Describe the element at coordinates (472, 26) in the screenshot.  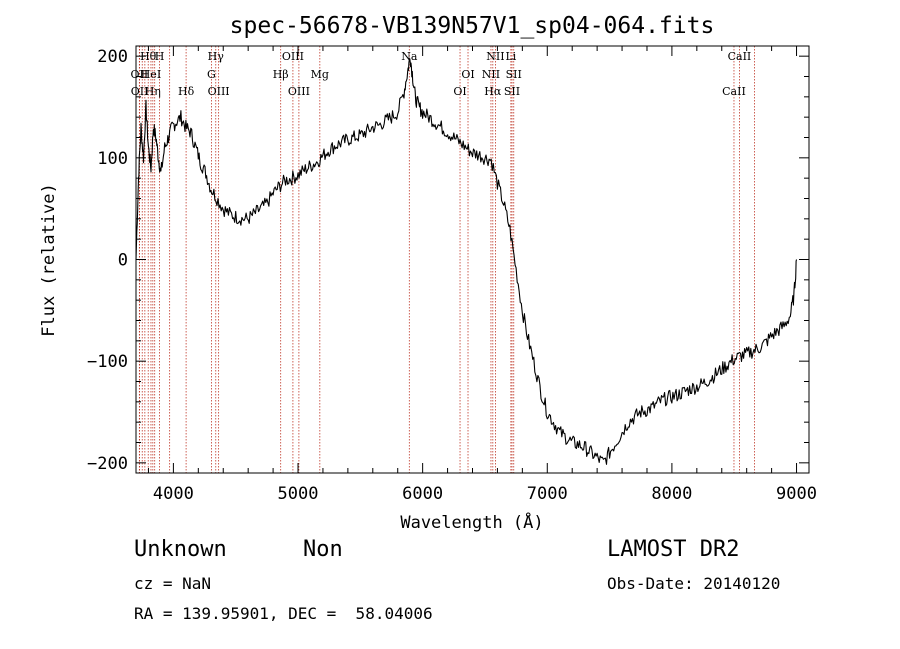
I see `chart-title: spec-56678-VB139N57V1_sp04-064.fits` at that location.